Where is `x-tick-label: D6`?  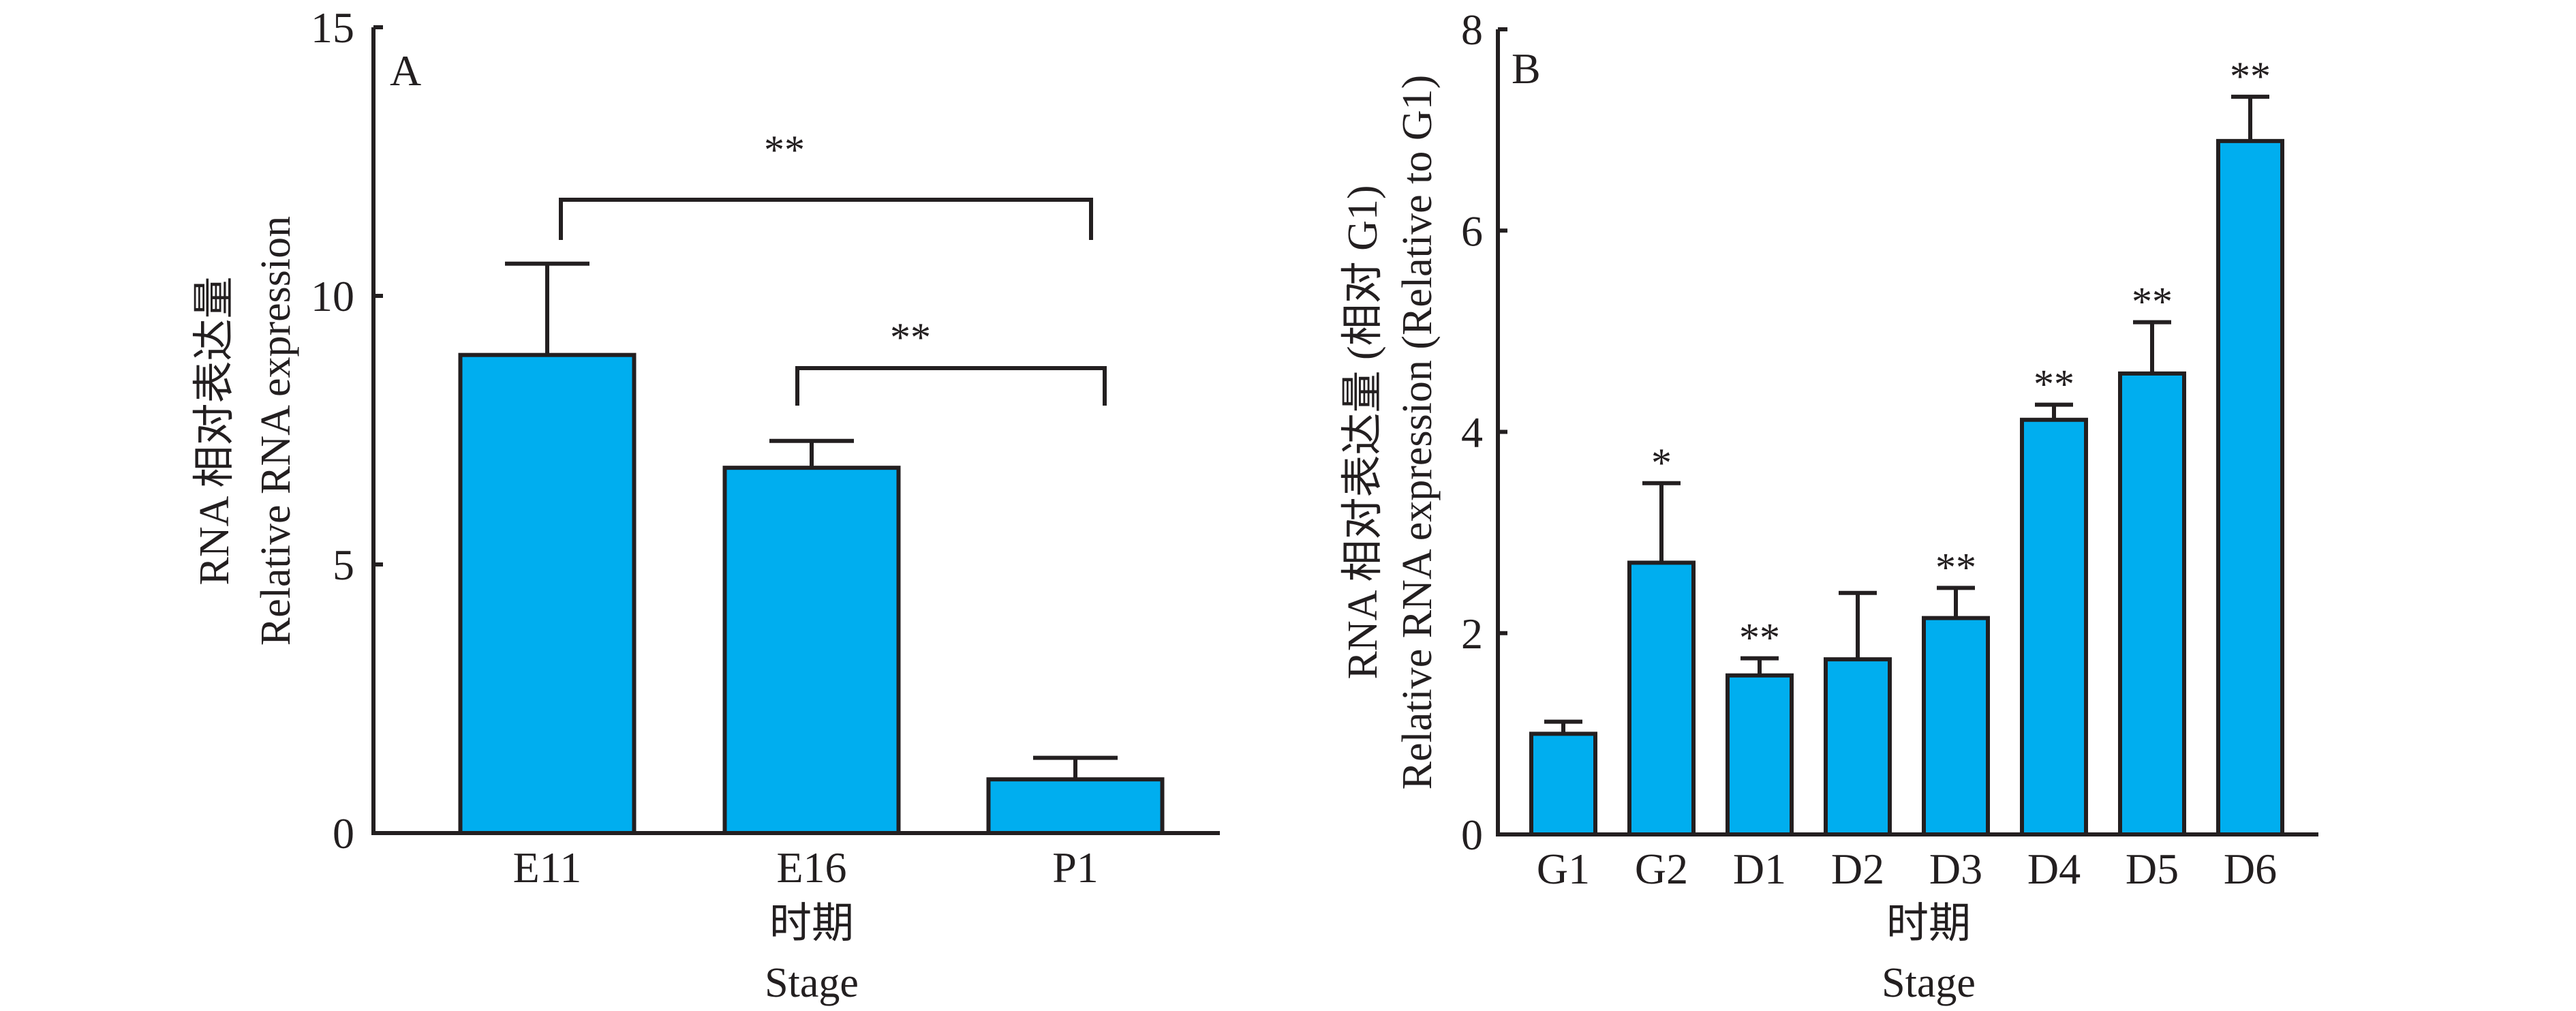 x-tick-label: D6 is located at coordinates (2250, 869).